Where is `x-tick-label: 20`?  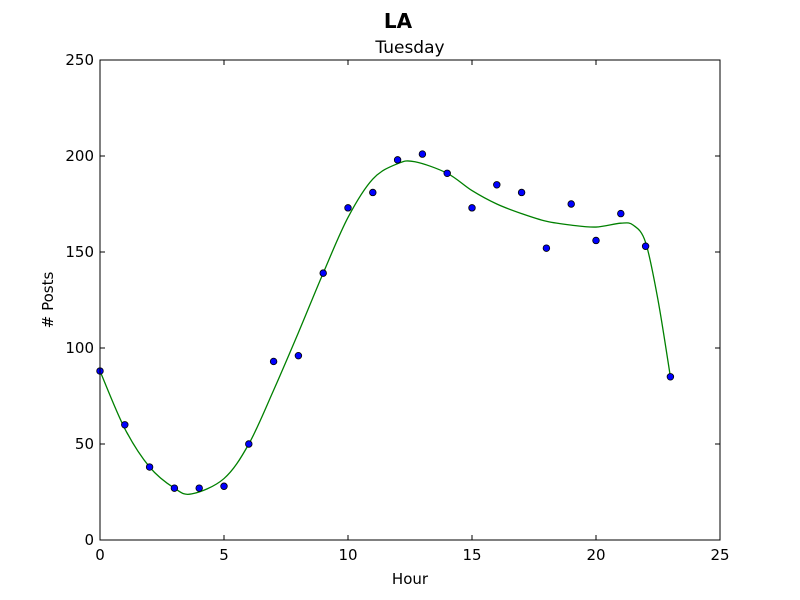
x-tick-label: 20 is located at coordinates (595, 555).